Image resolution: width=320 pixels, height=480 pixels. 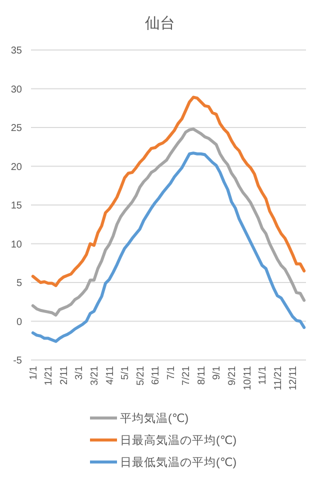 What do you see at coordinates (16, 167) in the screenshot?
I see `y-tick-label: 20` at bounding box center [16, 167].